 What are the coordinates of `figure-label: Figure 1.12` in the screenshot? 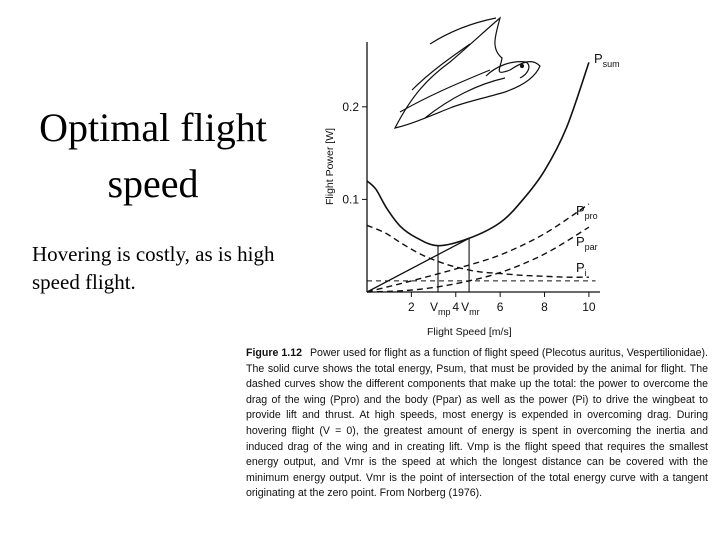 It's located at (274, 353).